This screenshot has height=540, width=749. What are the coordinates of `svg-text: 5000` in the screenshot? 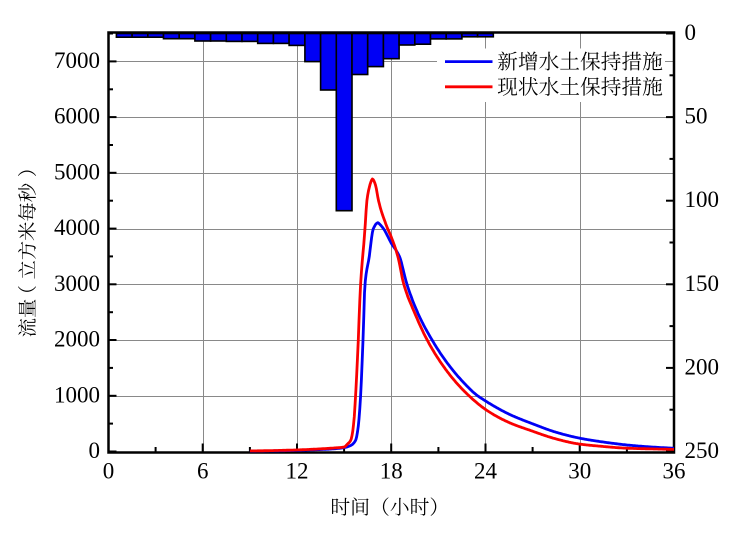 It's located at (77, 171).